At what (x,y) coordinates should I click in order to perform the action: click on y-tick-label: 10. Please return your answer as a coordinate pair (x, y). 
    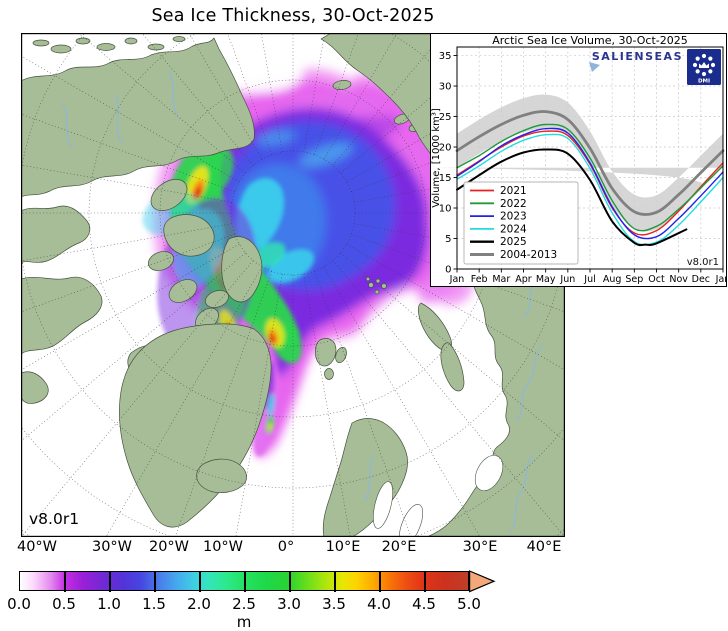
    Looking at the image, I should click on (445, 209).